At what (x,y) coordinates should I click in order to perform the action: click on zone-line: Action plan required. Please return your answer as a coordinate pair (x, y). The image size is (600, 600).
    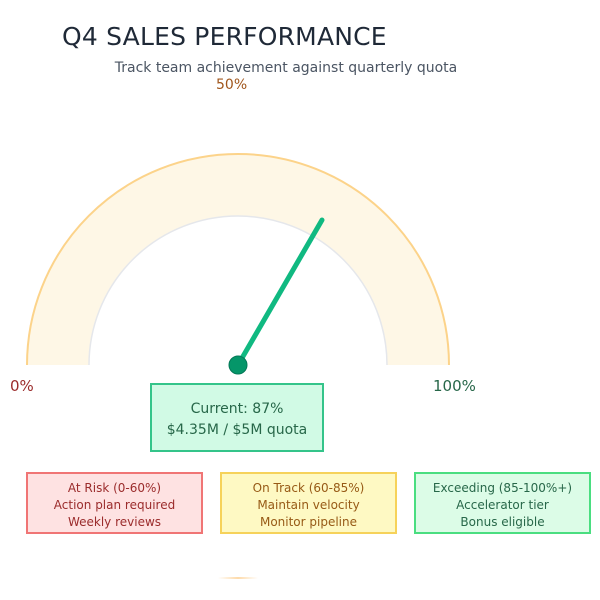
    Looking at the image, I should click on (114, 505).